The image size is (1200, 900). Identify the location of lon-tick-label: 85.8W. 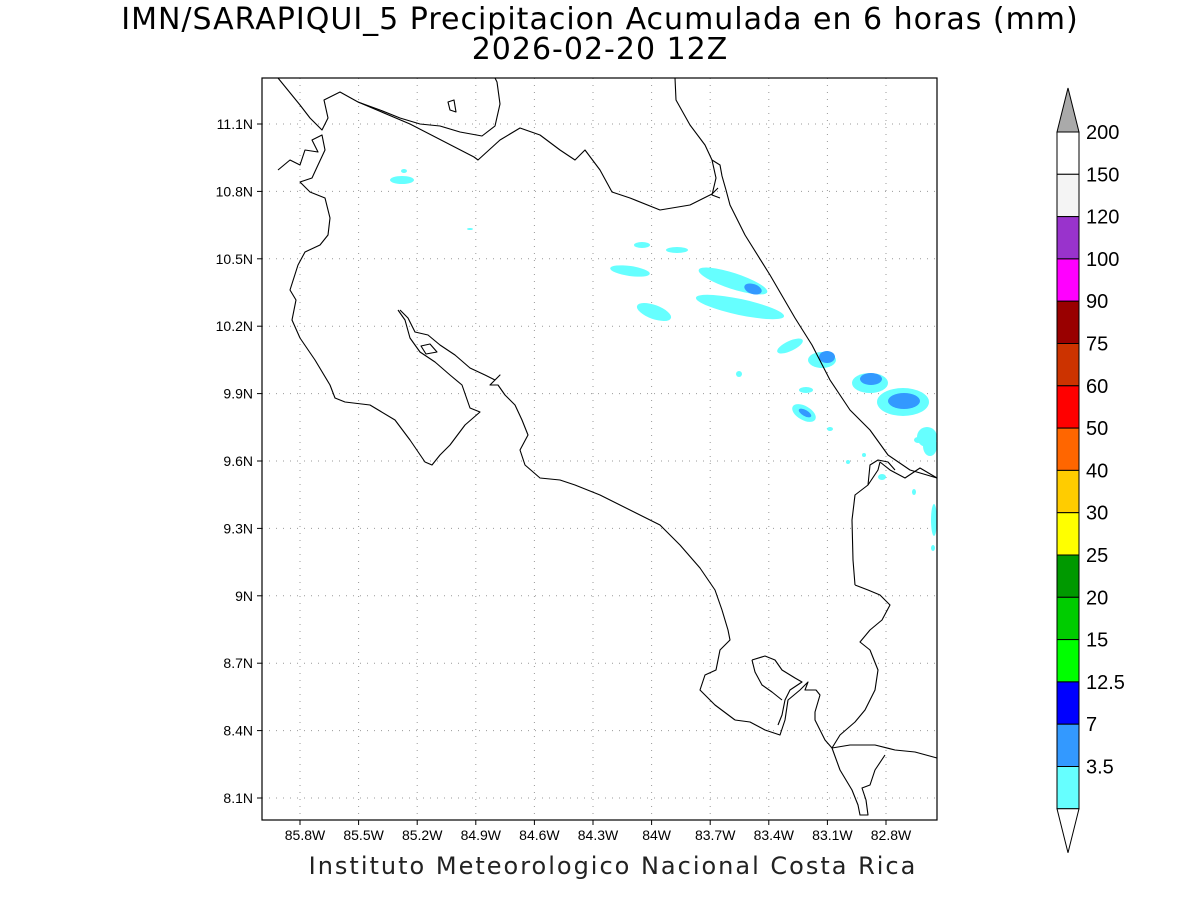
(305, 835).